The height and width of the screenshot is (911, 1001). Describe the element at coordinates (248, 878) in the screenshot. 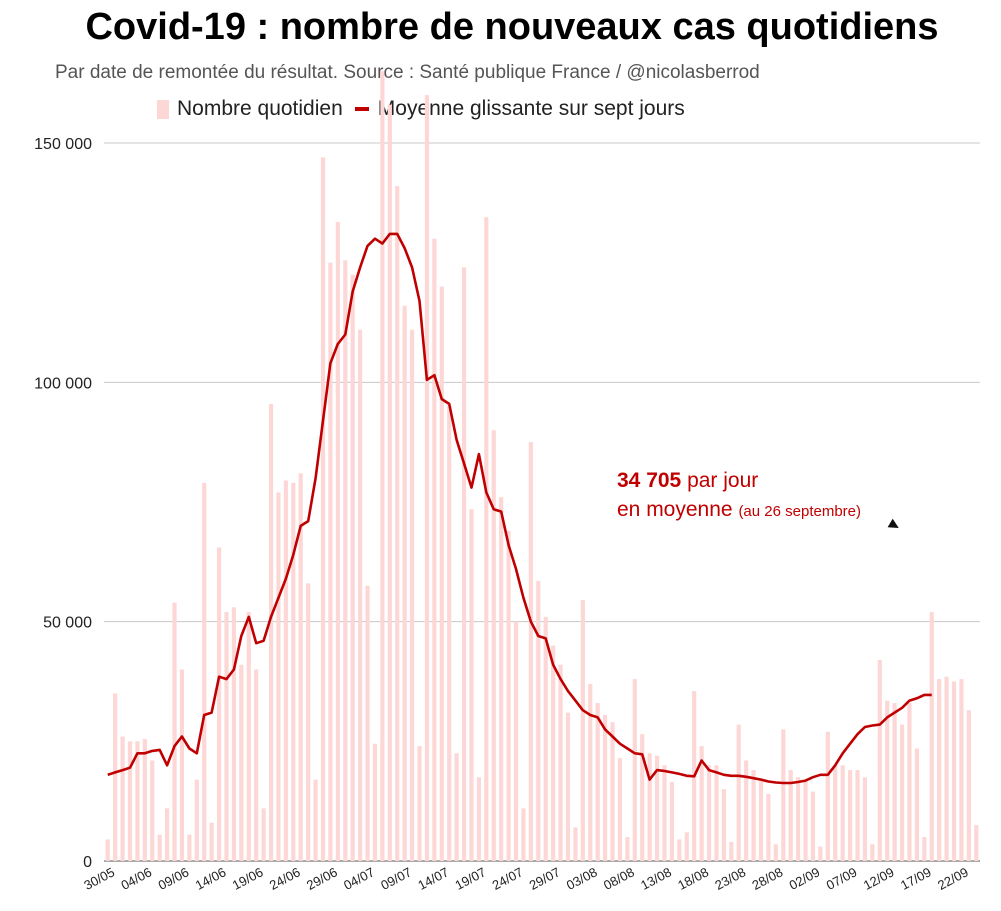

I see `x-tick-label: 19/06` at that location.